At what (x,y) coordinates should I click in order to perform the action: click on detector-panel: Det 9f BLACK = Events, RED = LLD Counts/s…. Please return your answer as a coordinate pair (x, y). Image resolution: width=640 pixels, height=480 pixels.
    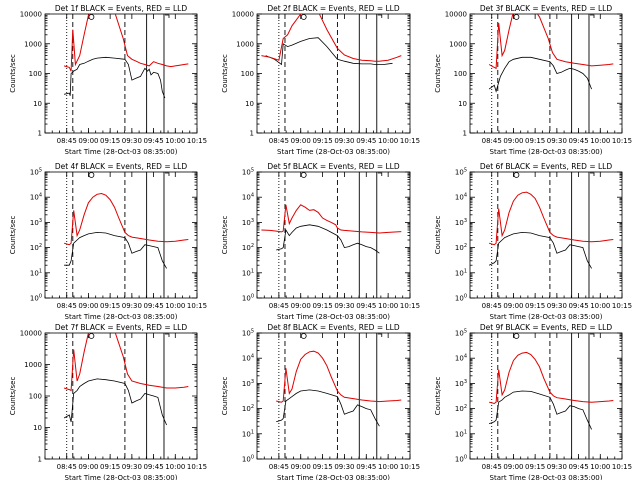
    Looking at the image, I should click on (533, 401).